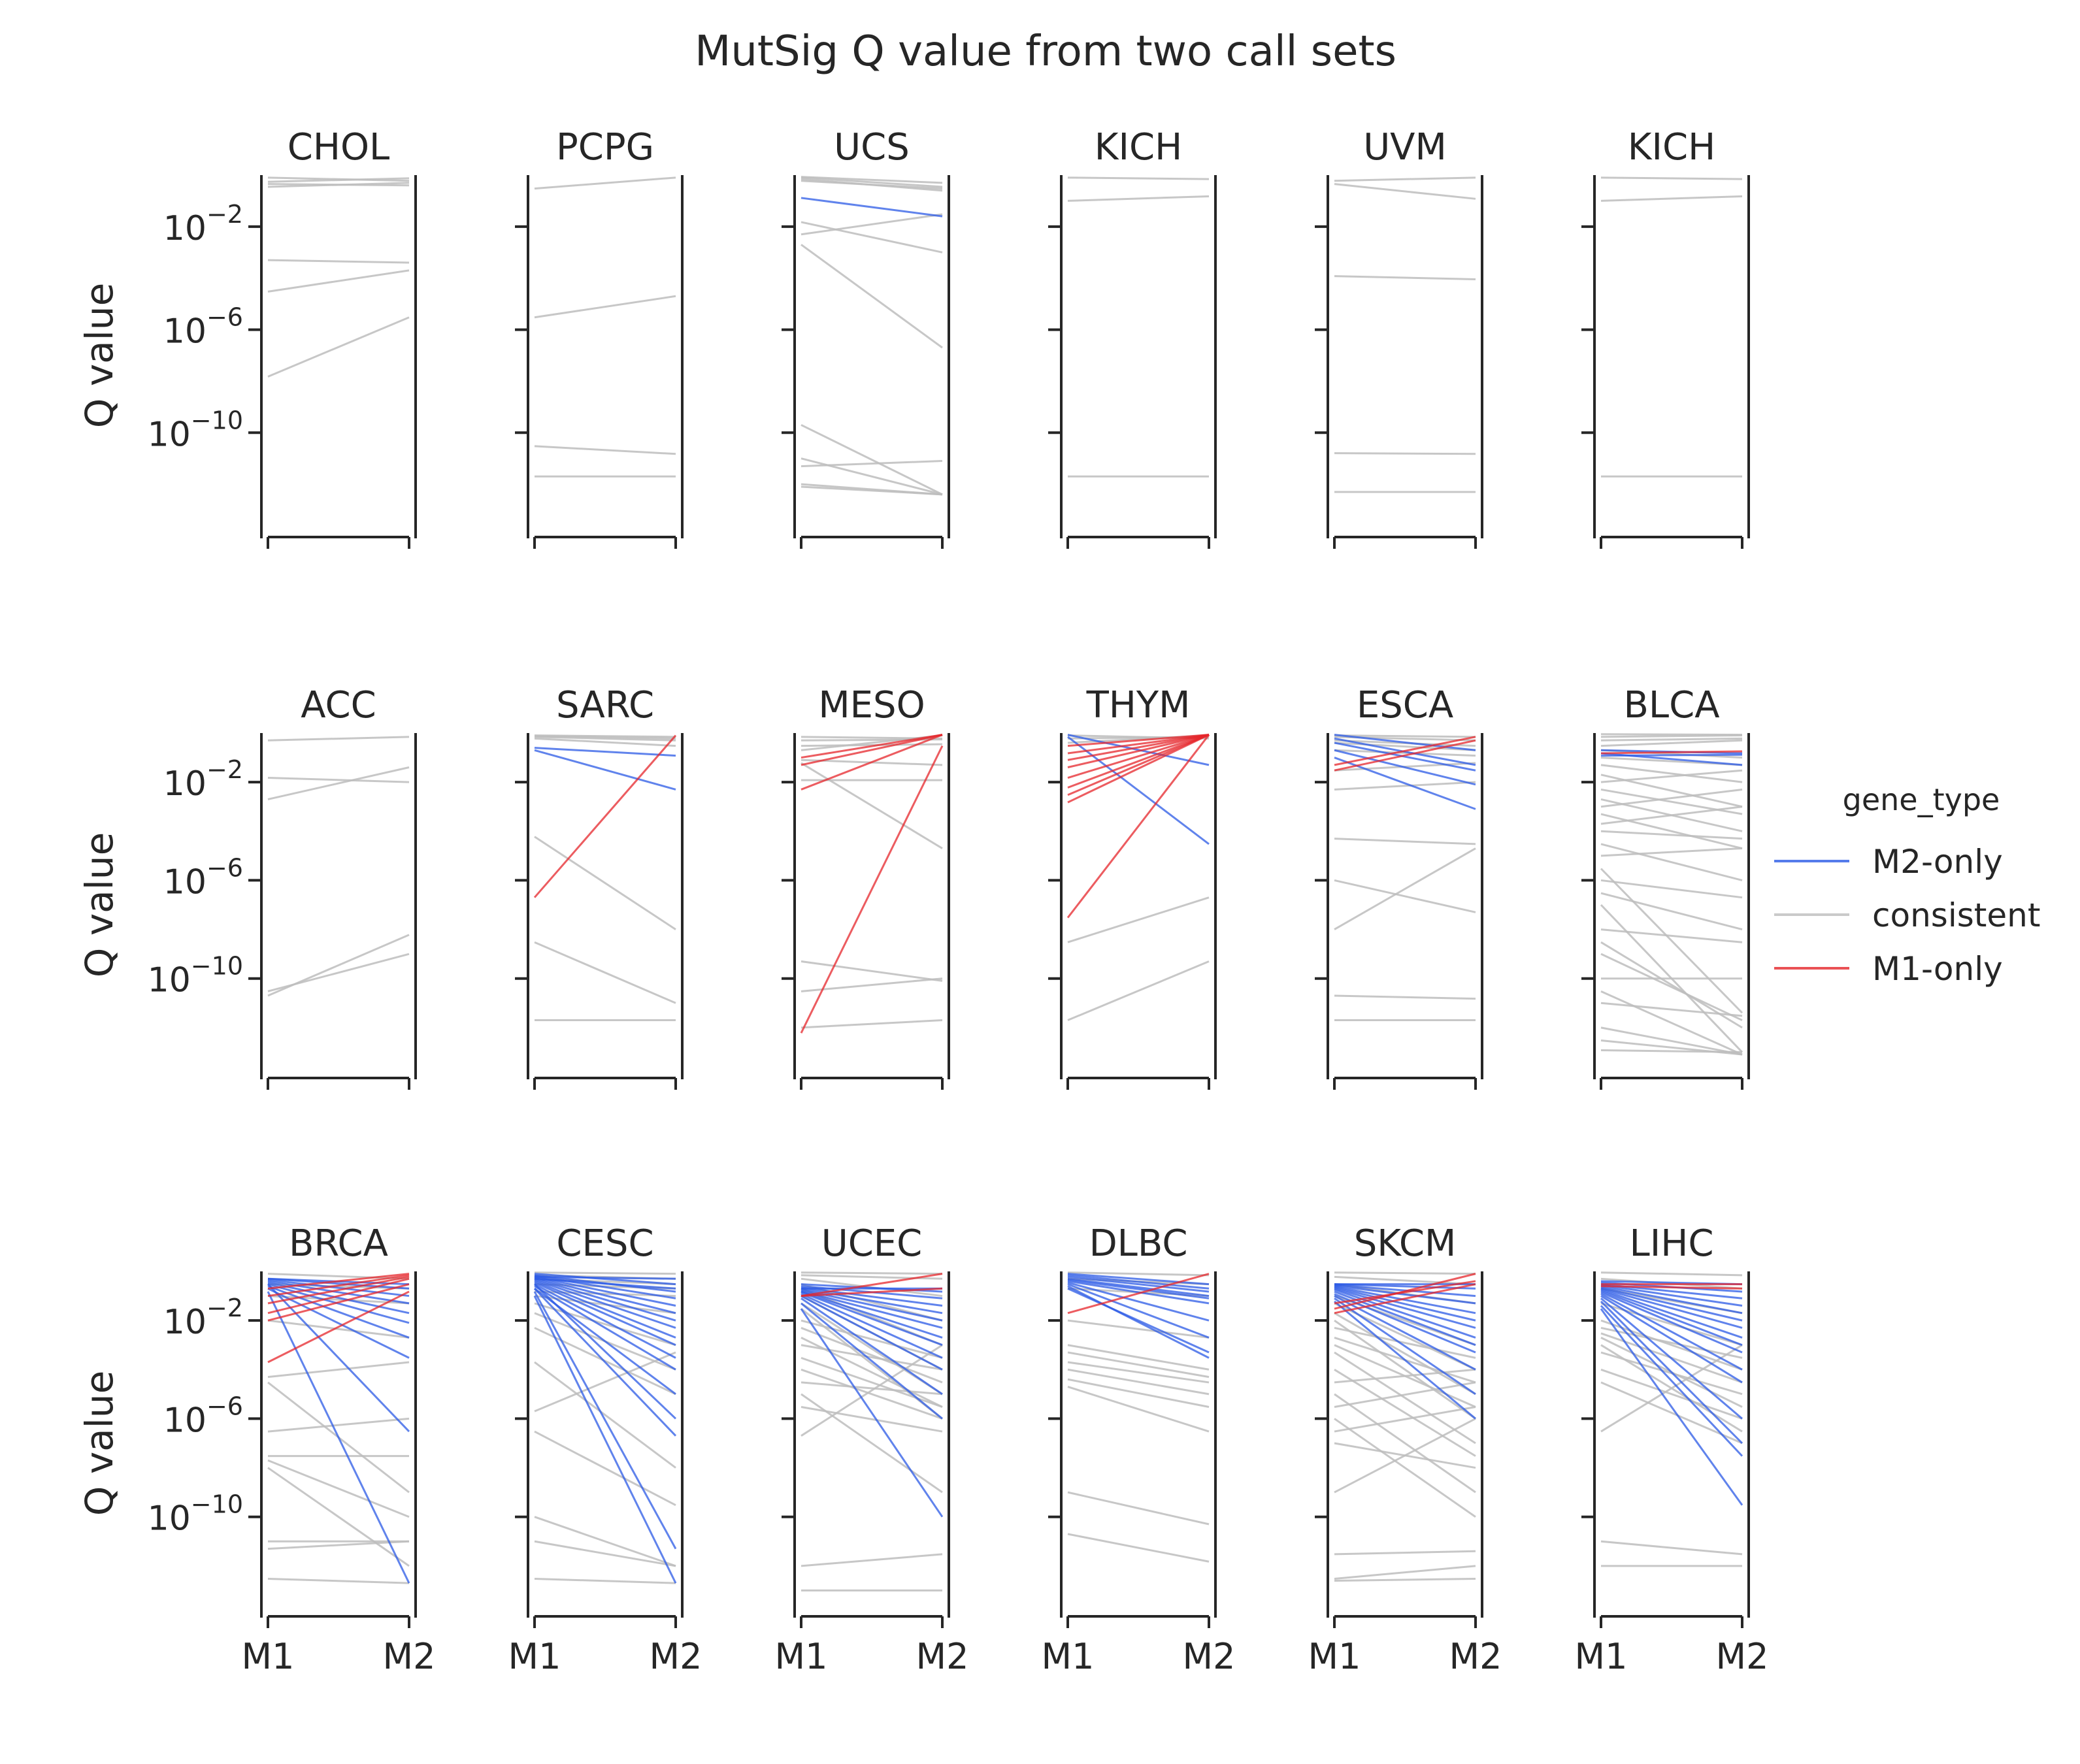  Describe the element at coordinates (1907, 915) in the screenshot. I see `legend-items: M2-only consistent M1-only` at that location.